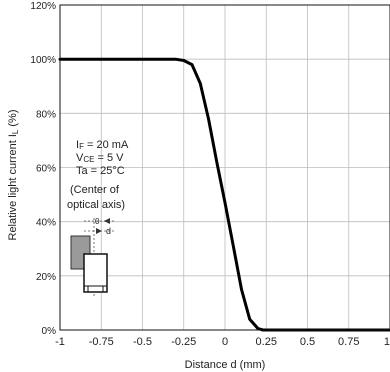 This screenshot has width=390, height=372. What do you see at coordinates (97, 221) in the screenshot?
I see `diagram-zero-label: 0` at bounding box center [97, 221].